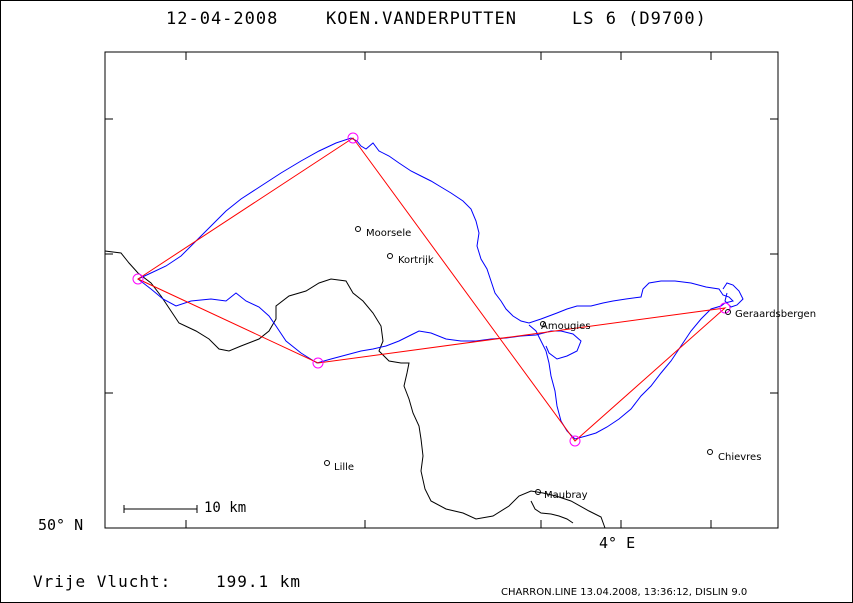 This screenshot has width=853, height=603. What do you see at coordinates (222, 19) in the screenshot?
I see `header-date: 12-04-2008` at bounding box center [222, 19].